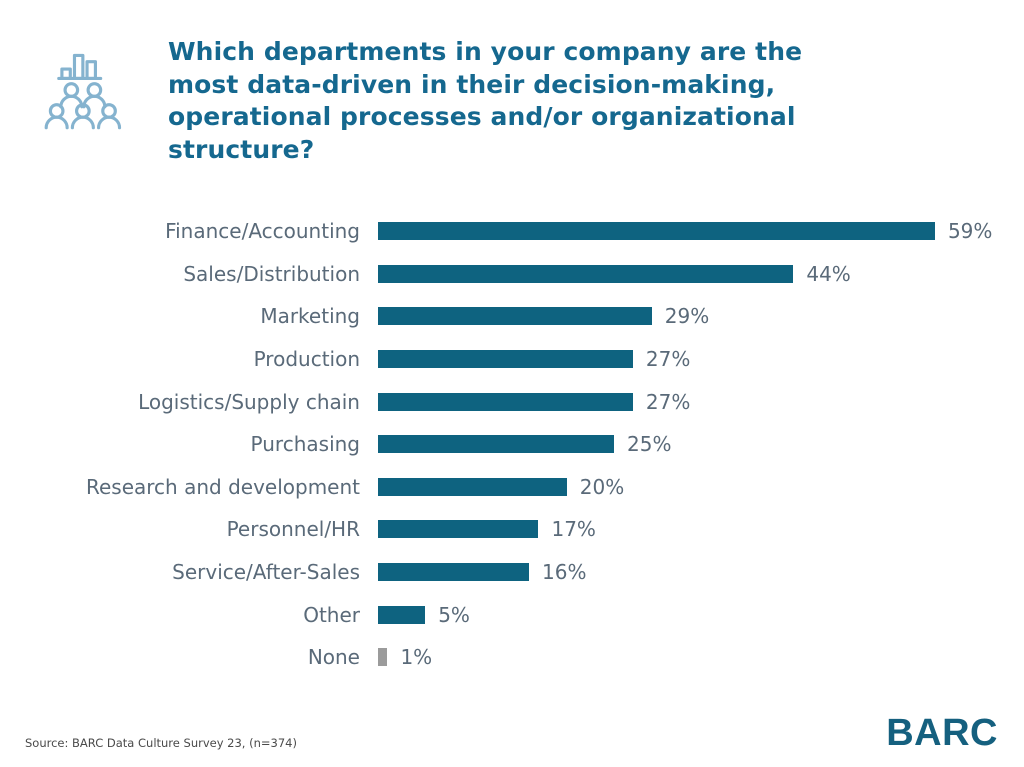 The width and height of the screenshot is (1024, 767). I want to click on category-label: Production, so click(306, 359).